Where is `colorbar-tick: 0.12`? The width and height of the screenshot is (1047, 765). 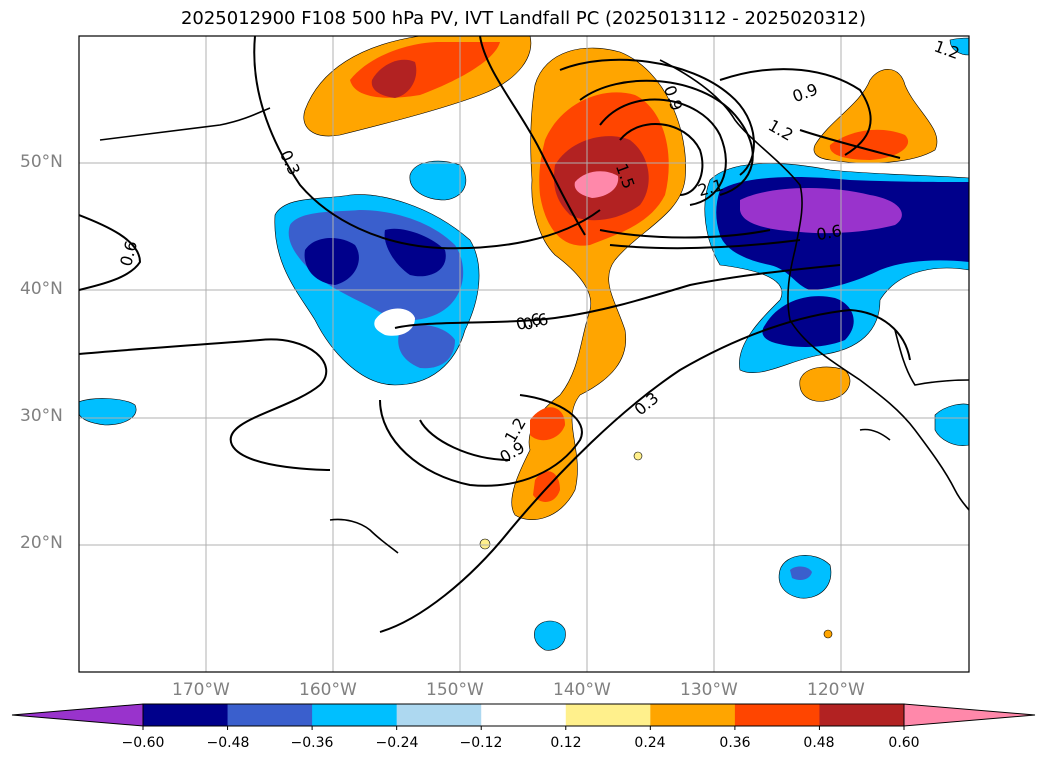
colorbar-tick: 0.12 is located at coordinates (566, 743).